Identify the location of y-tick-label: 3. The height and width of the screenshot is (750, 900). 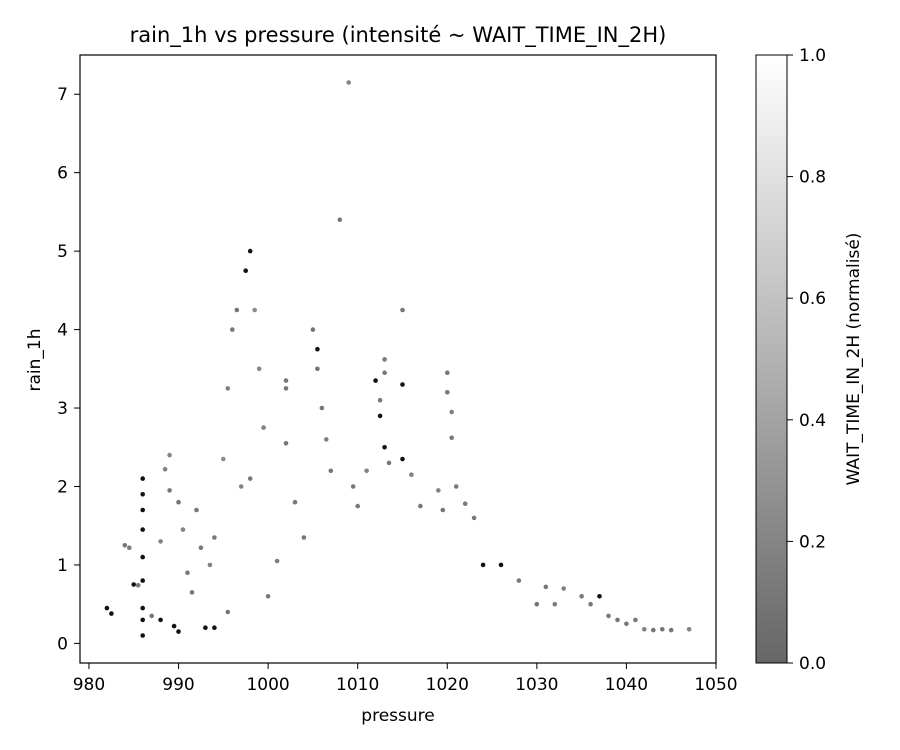
(62, 409).